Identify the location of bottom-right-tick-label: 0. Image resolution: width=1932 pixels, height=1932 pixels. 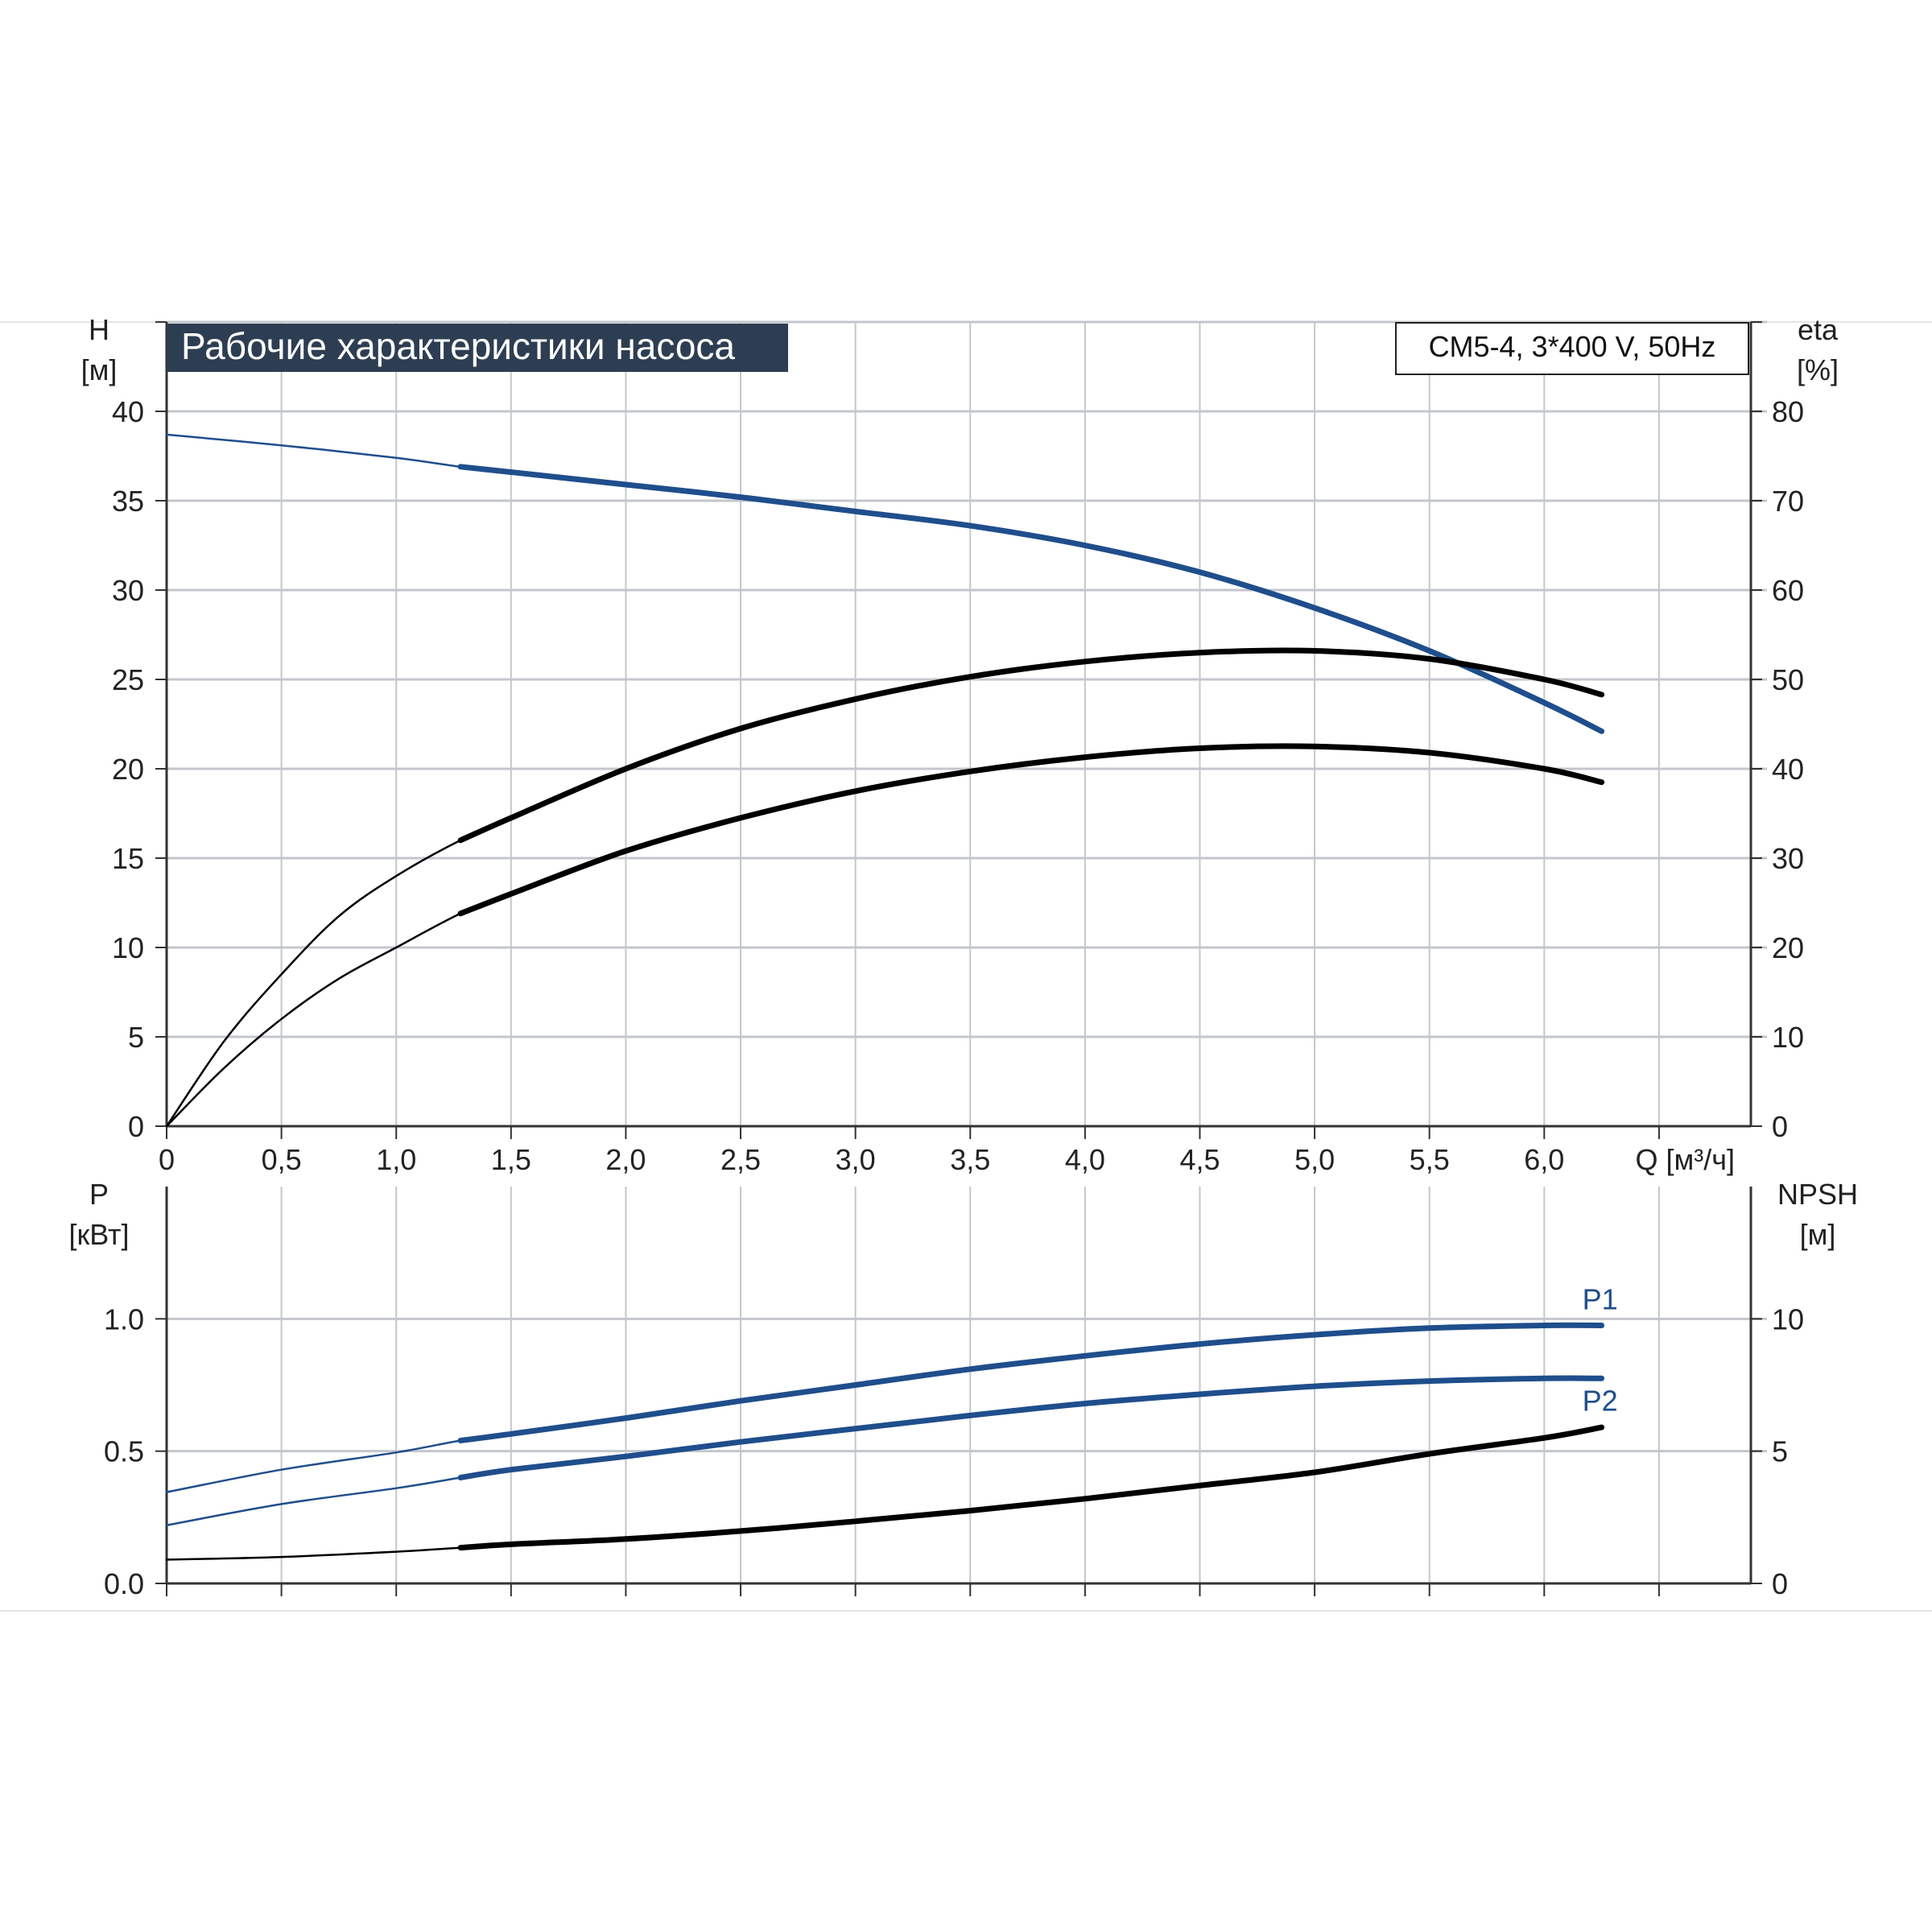
(1780, 1583).